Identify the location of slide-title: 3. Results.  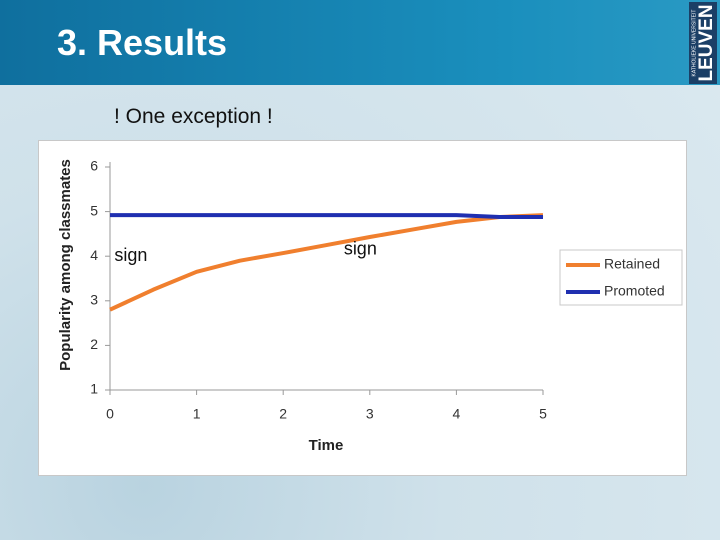
(142, 42).